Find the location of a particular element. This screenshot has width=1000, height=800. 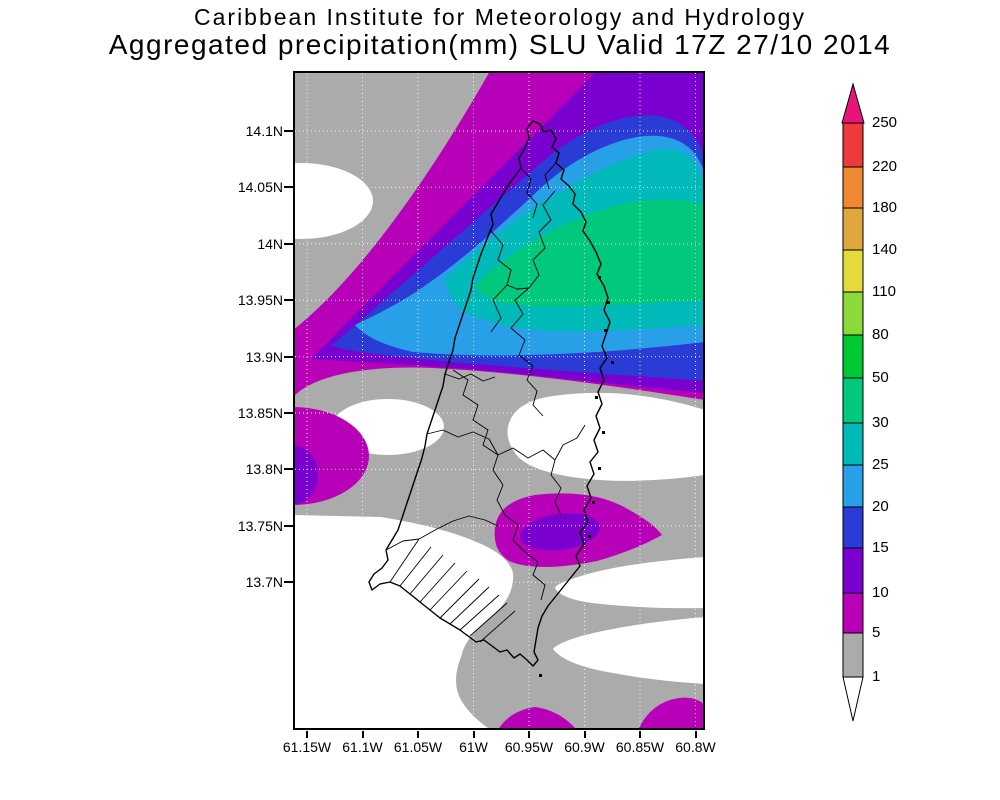

colorbar-level-label: 5 is located at coordinates (876, 632).